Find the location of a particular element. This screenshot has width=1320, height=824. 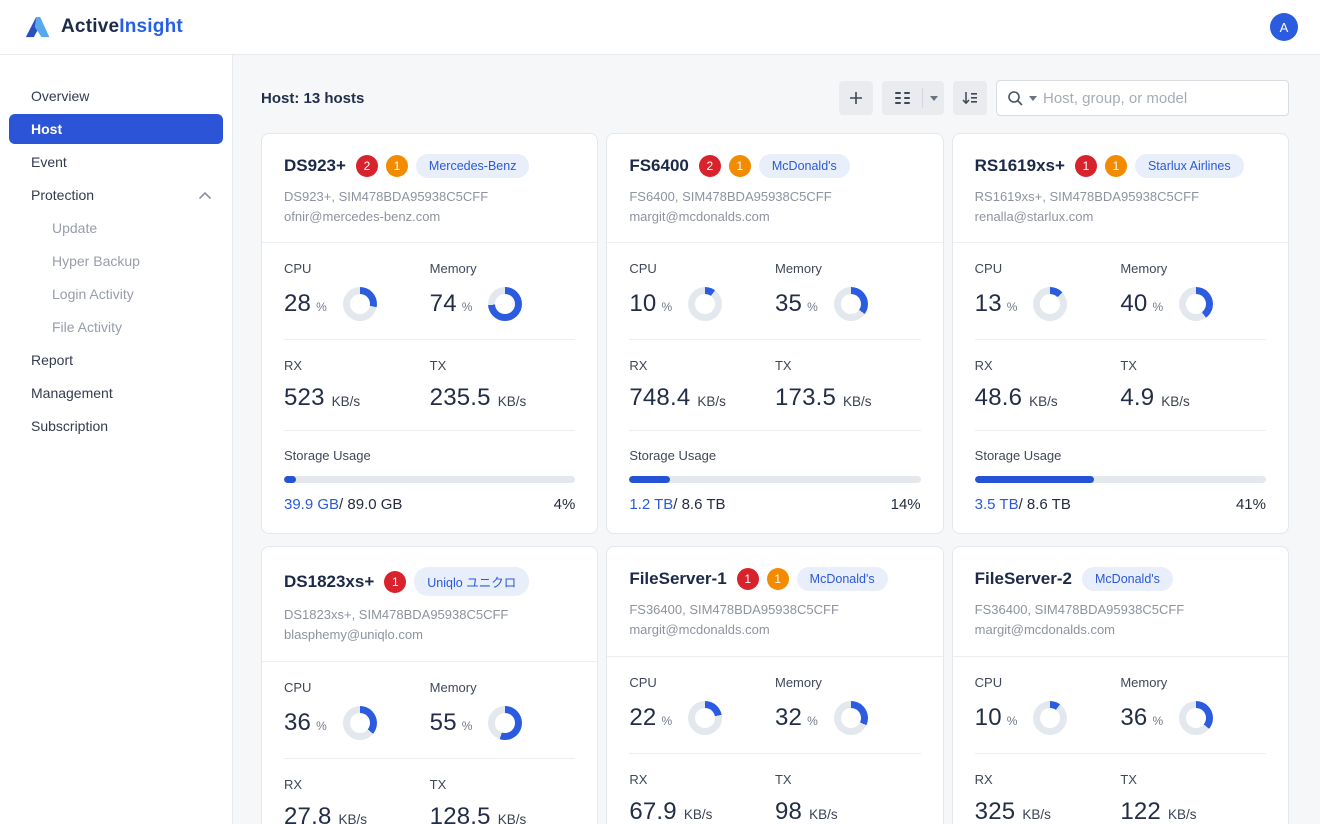

cpu-value: 36 is located at coordinates (298, 722).